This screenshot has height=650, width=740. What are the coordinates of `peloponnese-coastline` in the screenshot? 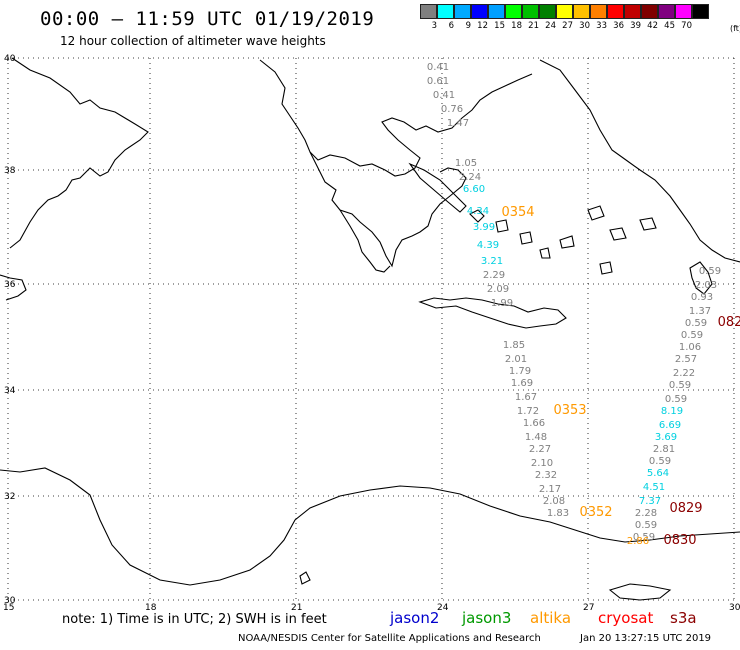 It's located at (365, 241).